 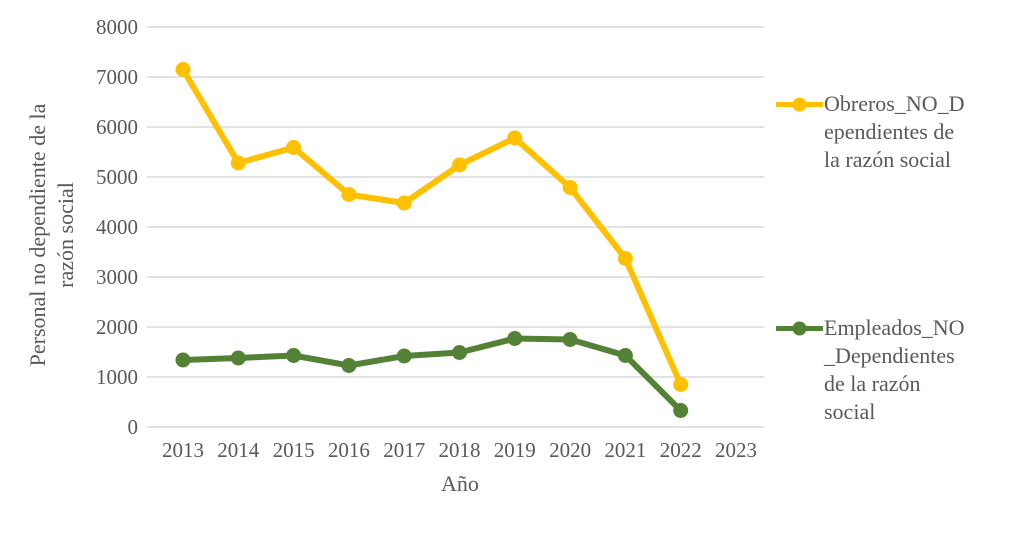 I want to click on empleados-point-2018, so click(x=459, y=352).